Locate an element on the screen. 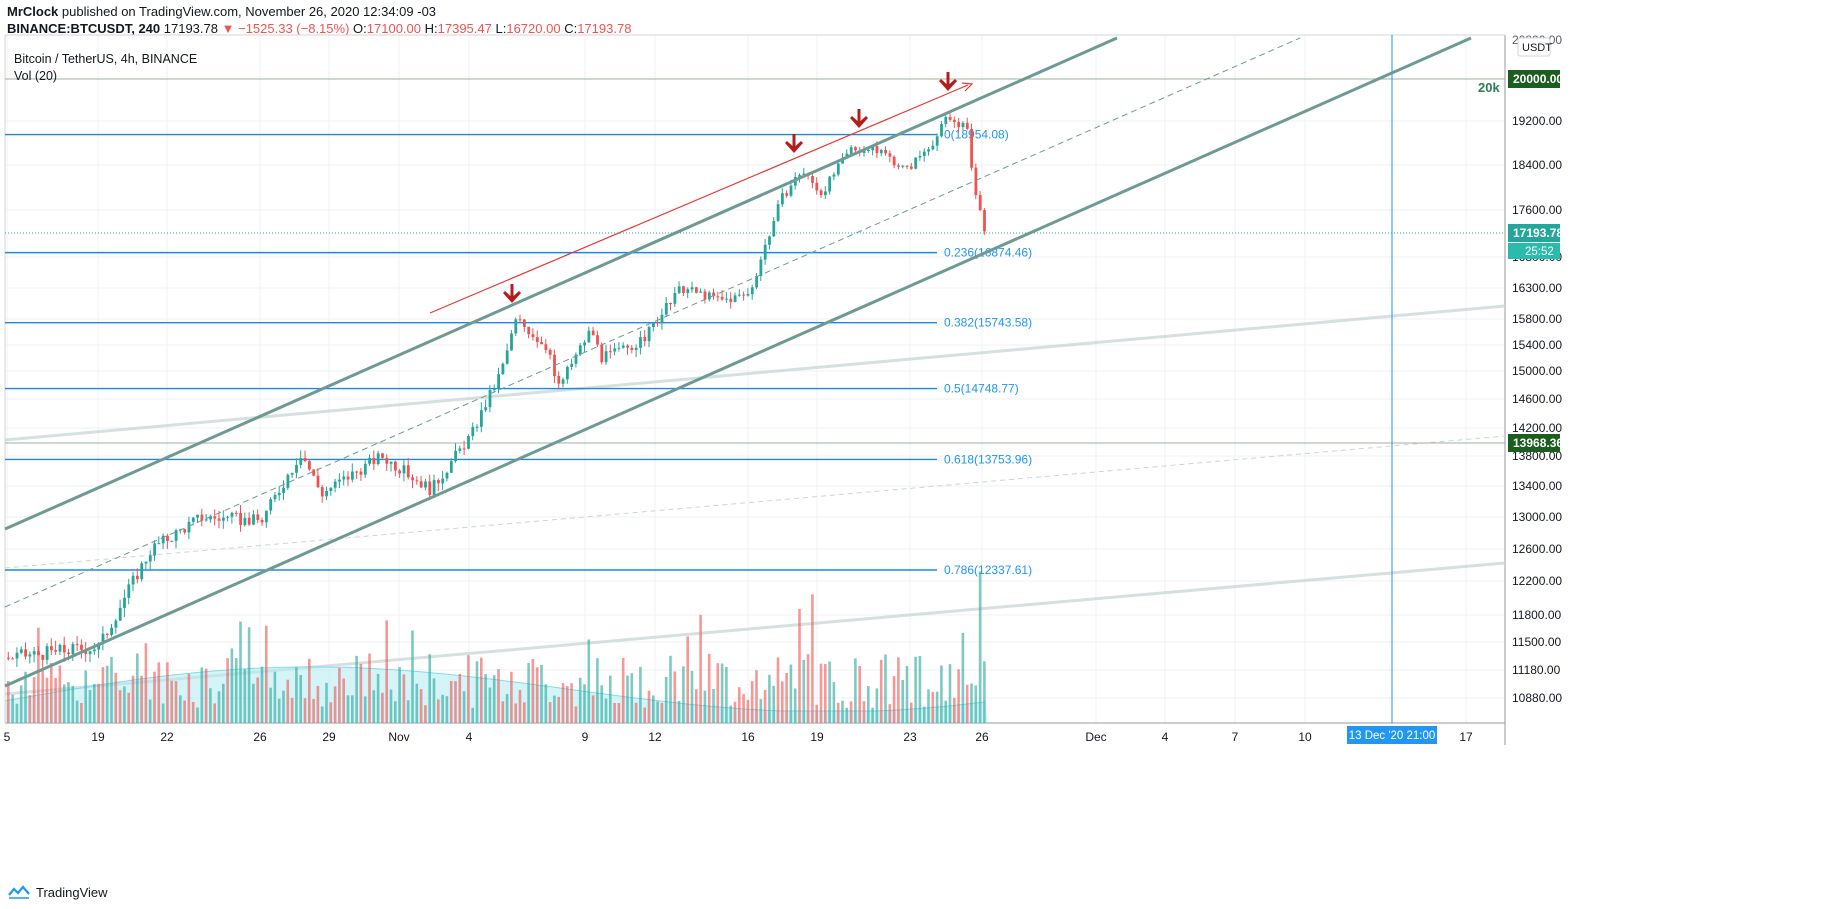 Image resolution: width=1828 pixels, height=909 pixels. tradingview-logo-icon is located at coordinates (19, 892).